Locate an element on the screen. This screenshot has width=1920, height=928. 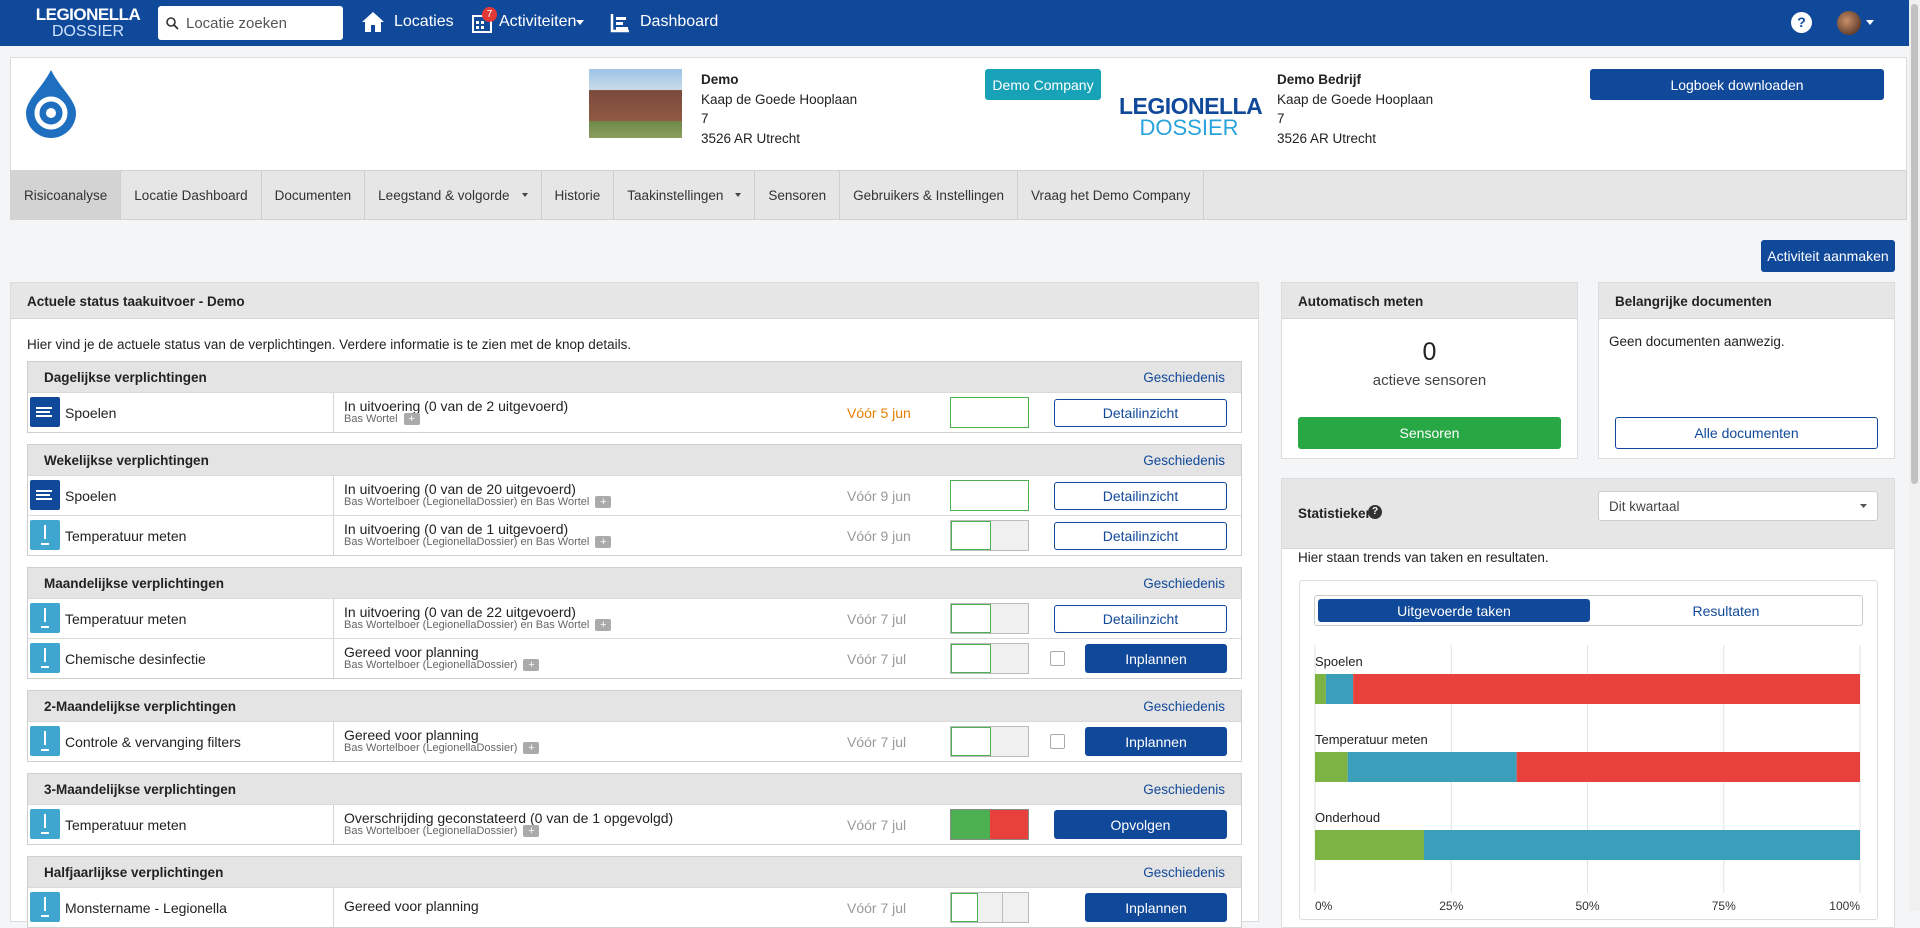
tab: Gebruikers & Instellingen is located at coordinates (929, 195).